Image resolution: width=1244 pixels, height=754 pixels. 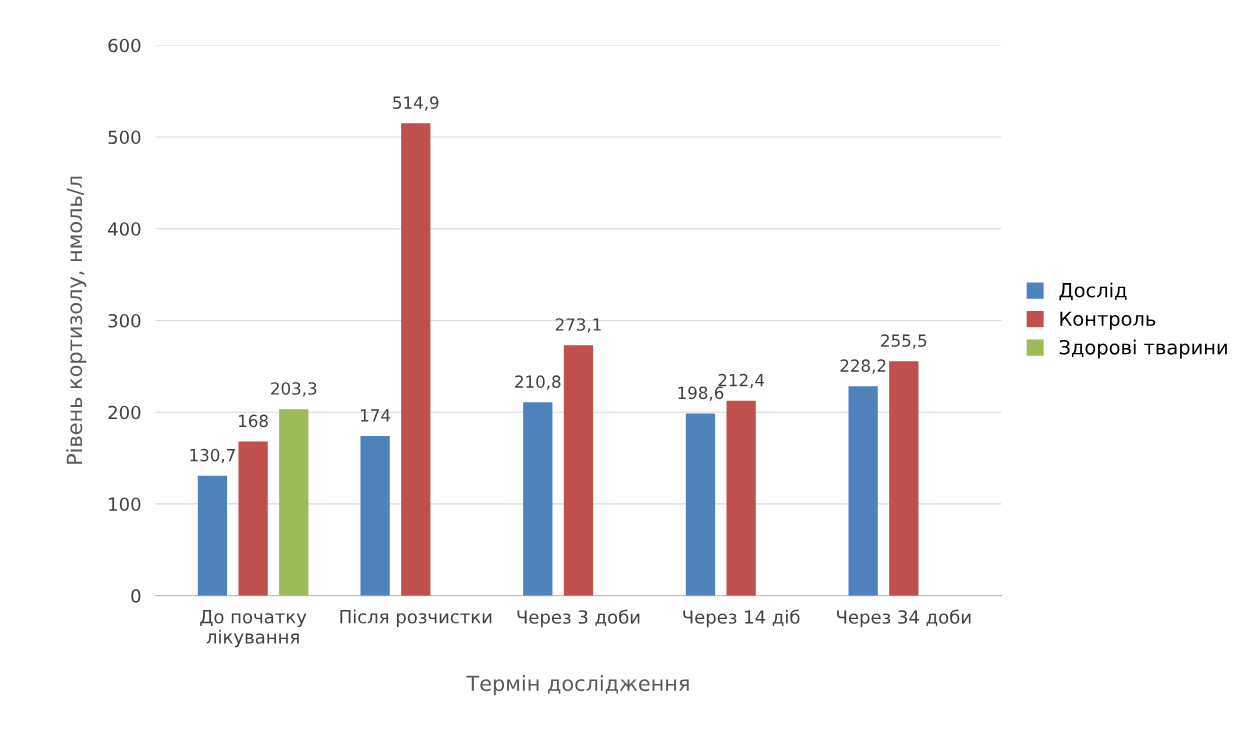 What do you see at coordinates (212, 456) in the screenshot?
I see `data-label: 130,7` at bounding box center [212, 456].